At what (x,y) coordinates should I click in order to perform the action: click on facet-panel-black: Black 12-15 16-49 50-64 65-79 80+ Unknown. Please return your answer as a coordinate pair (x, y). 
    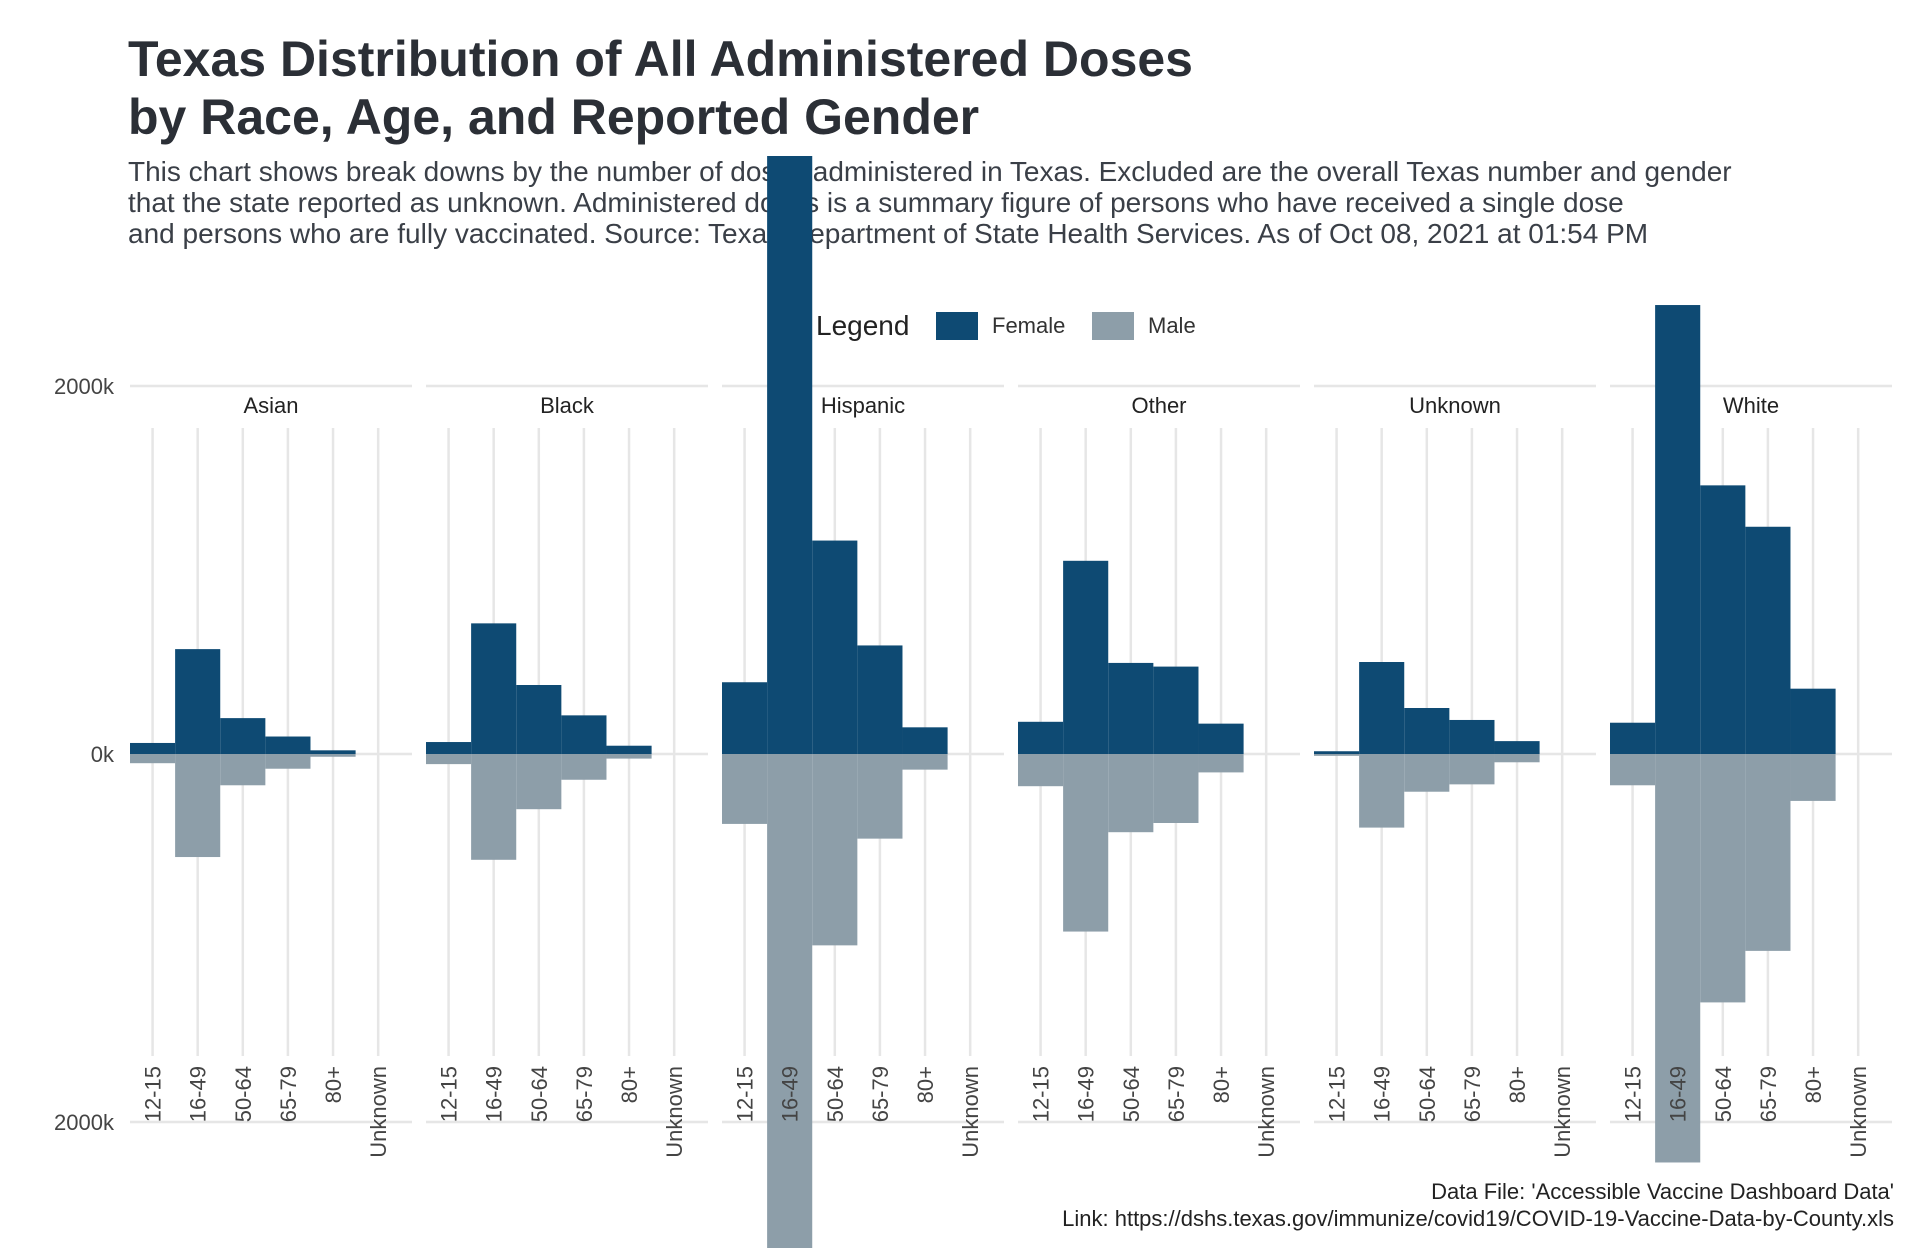
    Looking at the image, I should click on (567, 771).